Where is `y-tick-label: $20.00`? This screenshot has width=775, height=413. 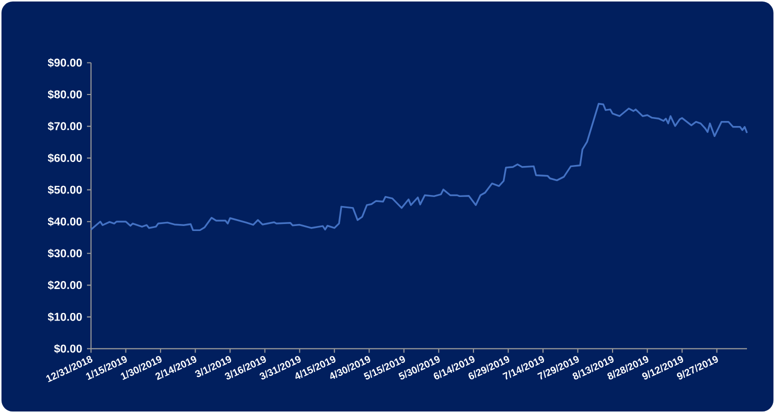 y-tick-label: $20.00 is located at coordinates (65, 285).